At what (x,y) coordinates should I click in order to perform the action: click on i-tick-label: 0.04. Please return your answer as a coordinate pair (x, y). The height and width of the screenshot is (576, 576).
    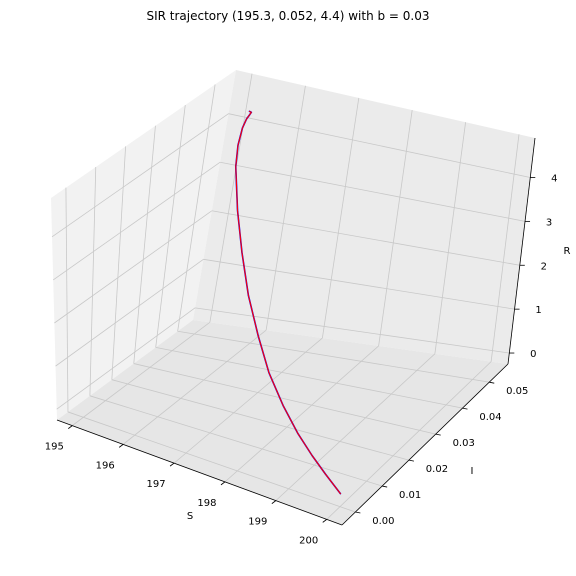
    Looking at the image, I should click on (490, 417).